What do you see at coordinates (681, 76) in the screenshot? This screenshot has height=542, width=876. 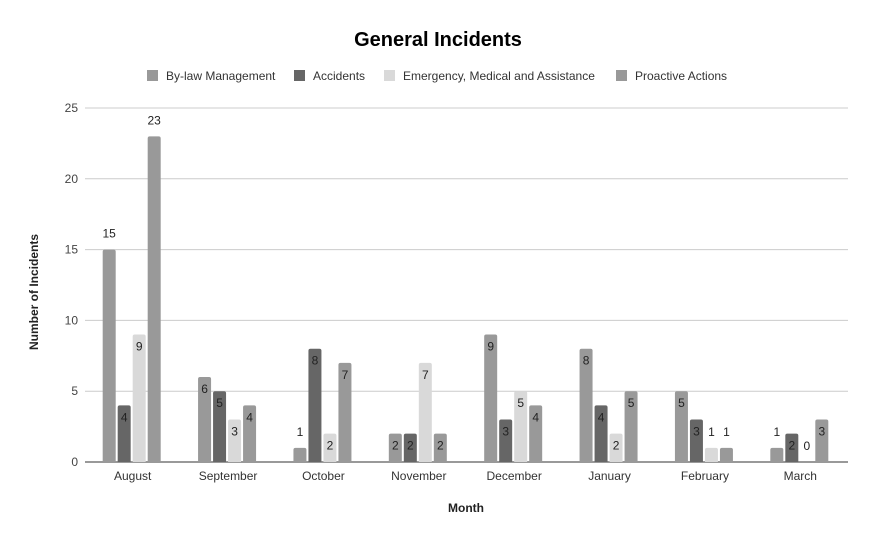 I see `legend-label: Proactive Actions` at bounding box center [681, 76].